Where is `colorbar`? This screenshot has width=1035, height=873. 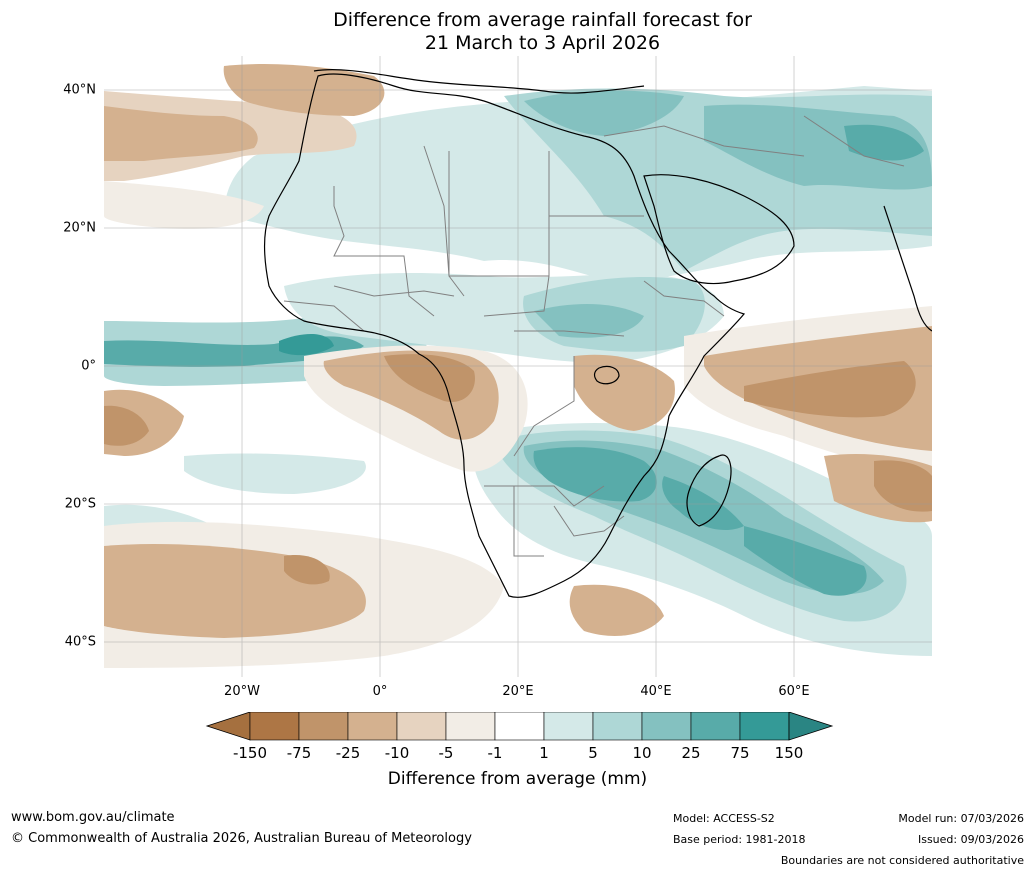
colorbar is located at coordinates (519, 726).